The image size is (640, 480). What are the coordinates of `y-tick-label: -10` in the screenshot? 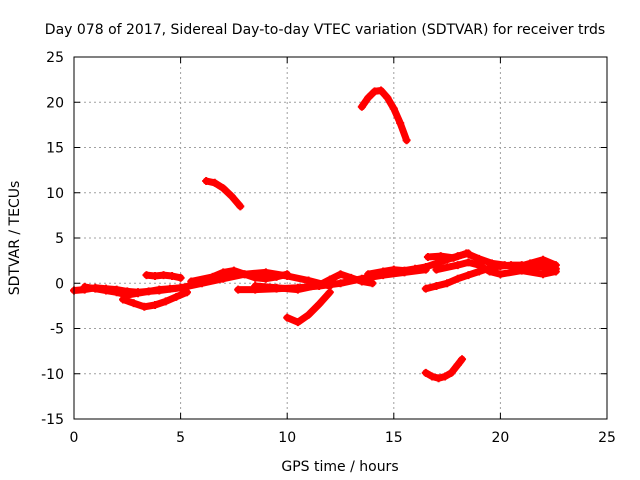 It's located at (52, 375).